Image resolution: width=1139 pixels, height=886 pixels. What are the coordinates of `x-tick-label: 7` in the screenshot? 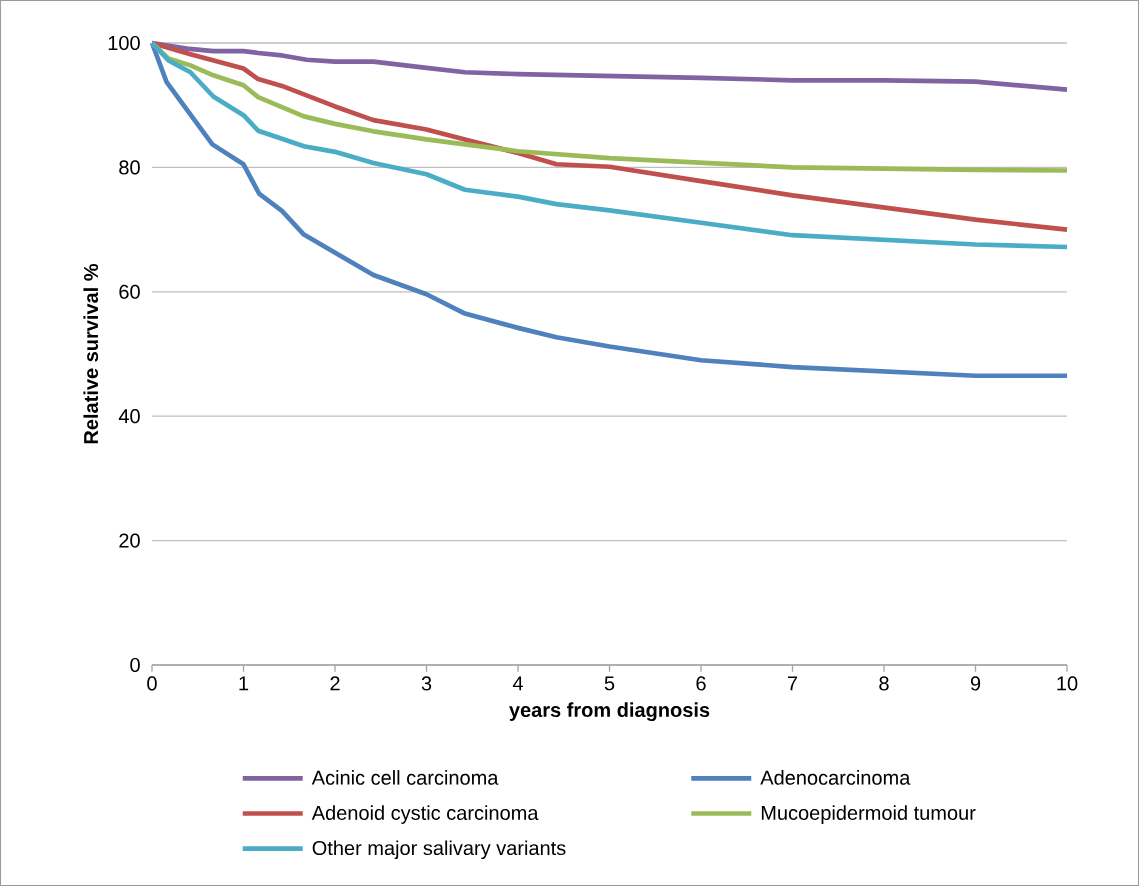 It's located at (792, 683).